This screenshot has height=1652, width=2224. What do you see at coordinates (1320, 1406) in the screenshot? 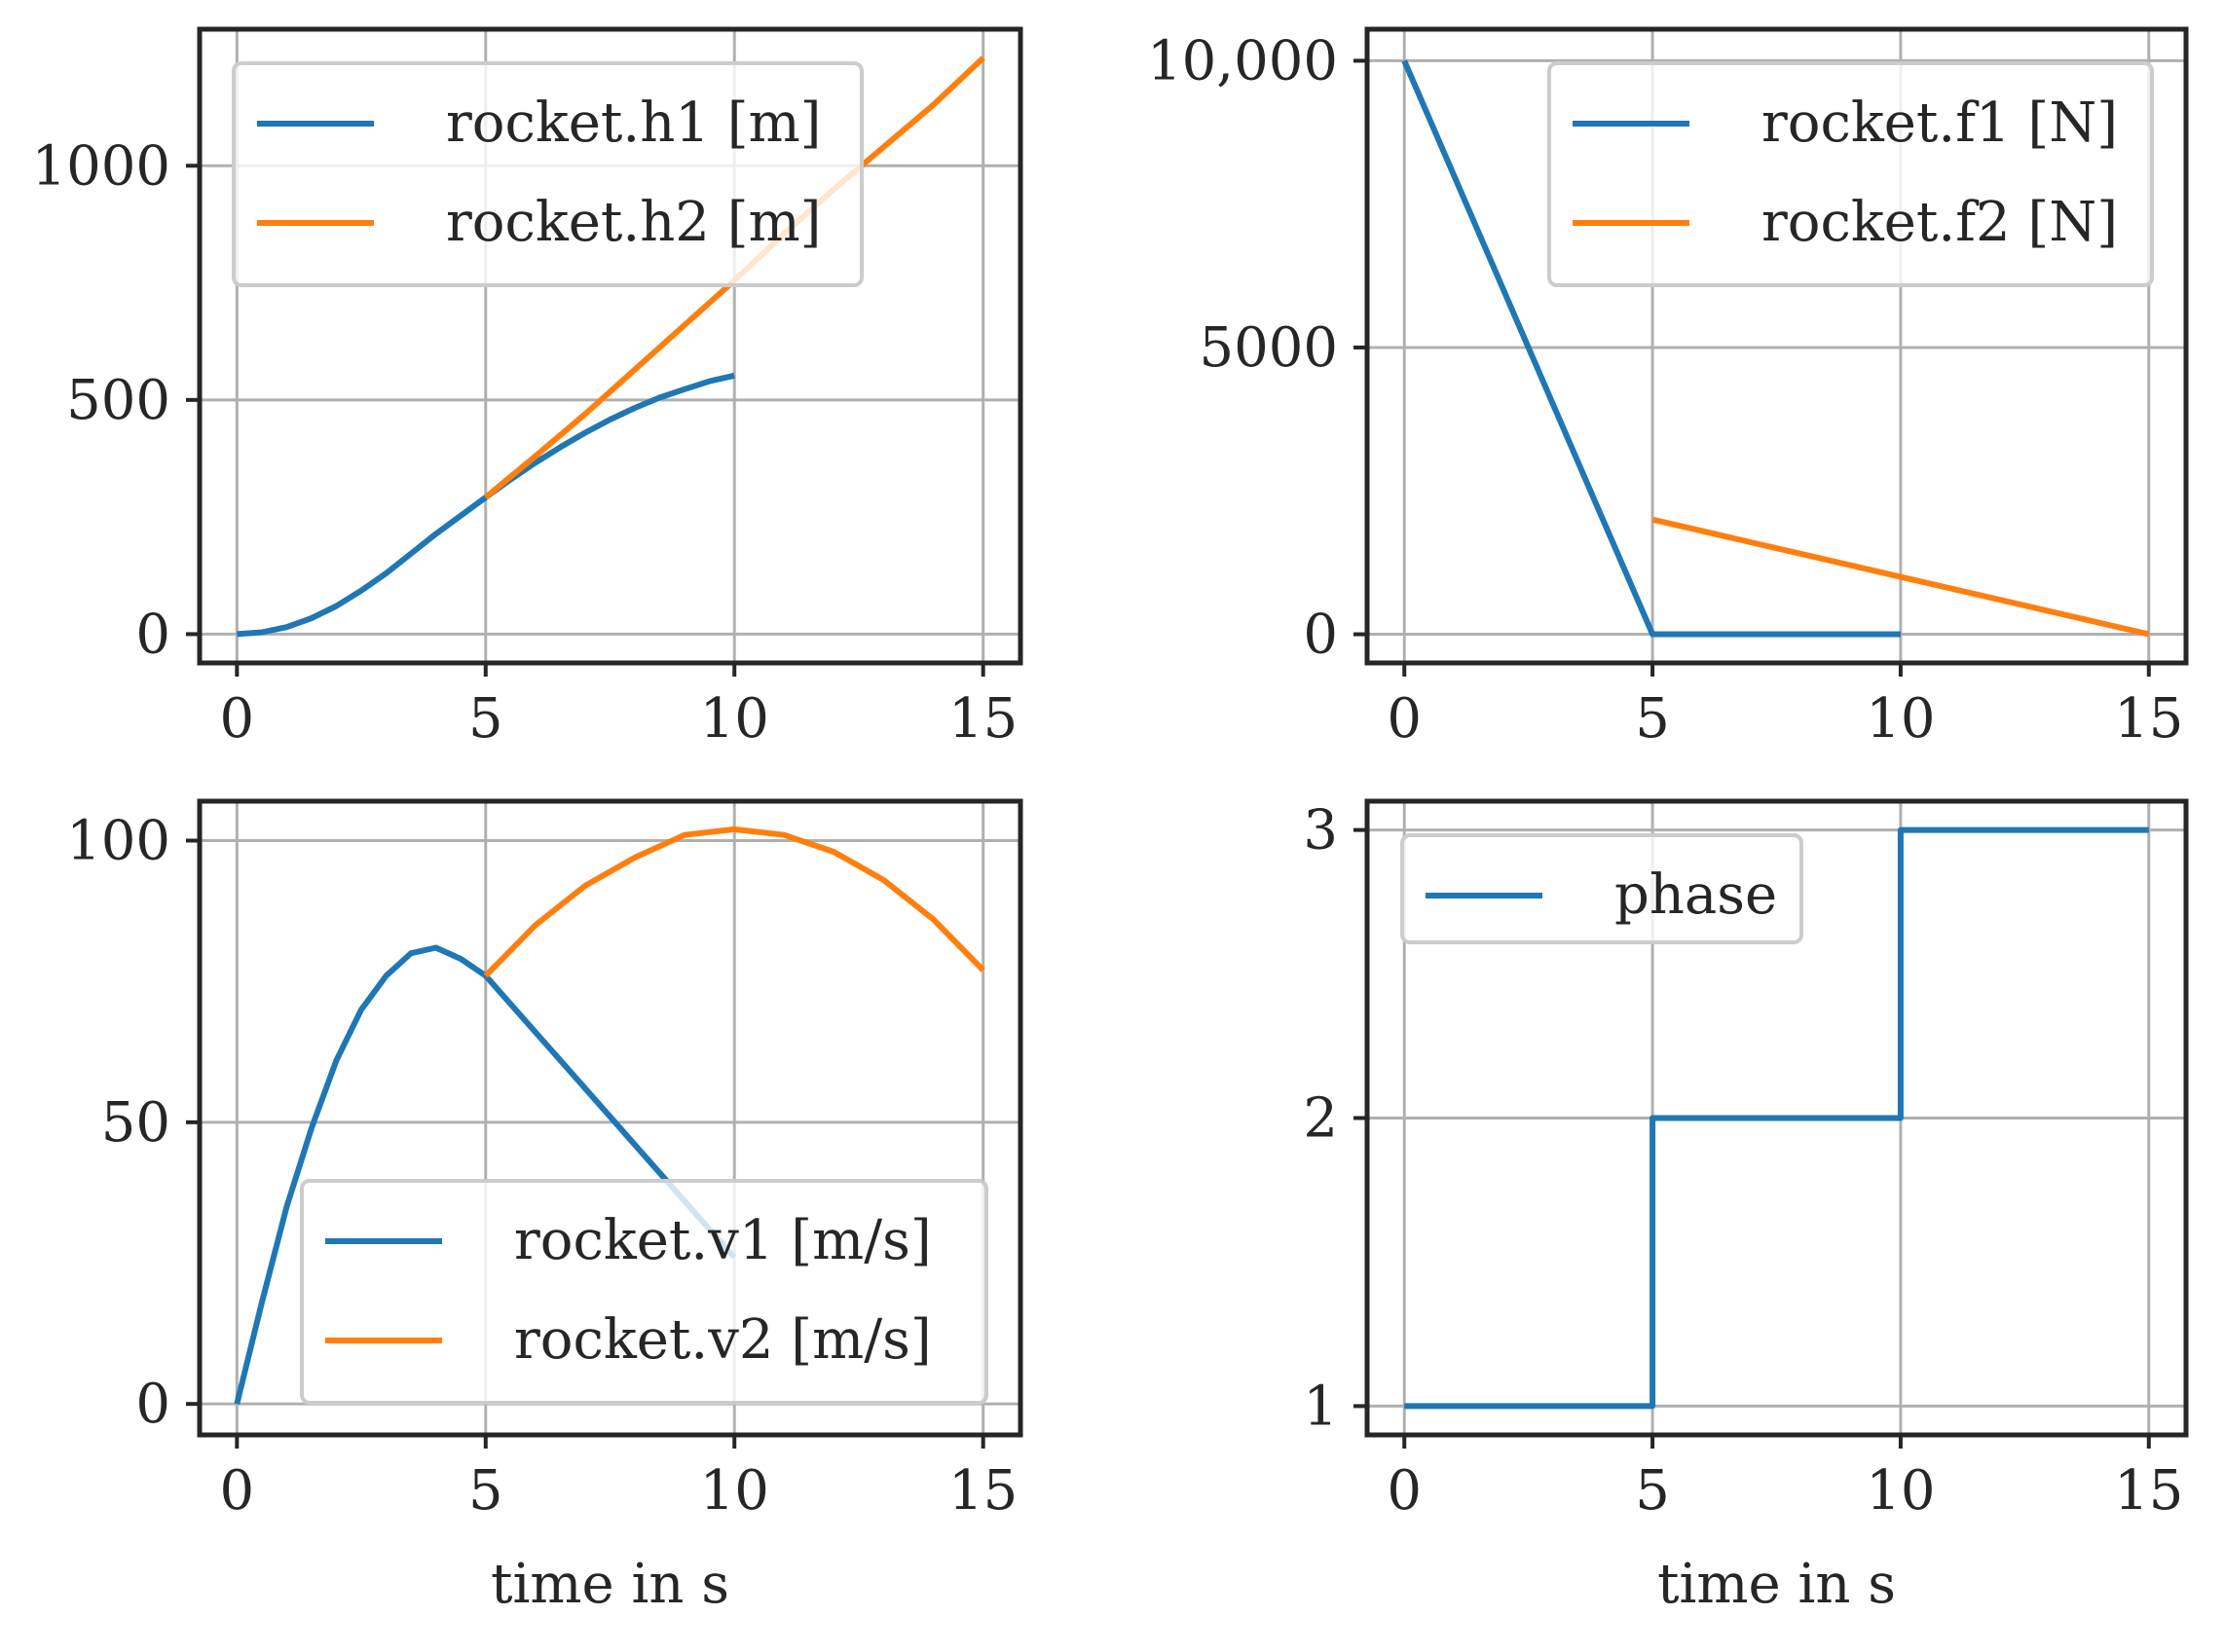
I see `y-tick-label: 1` at bounding box center [1320, 1406].